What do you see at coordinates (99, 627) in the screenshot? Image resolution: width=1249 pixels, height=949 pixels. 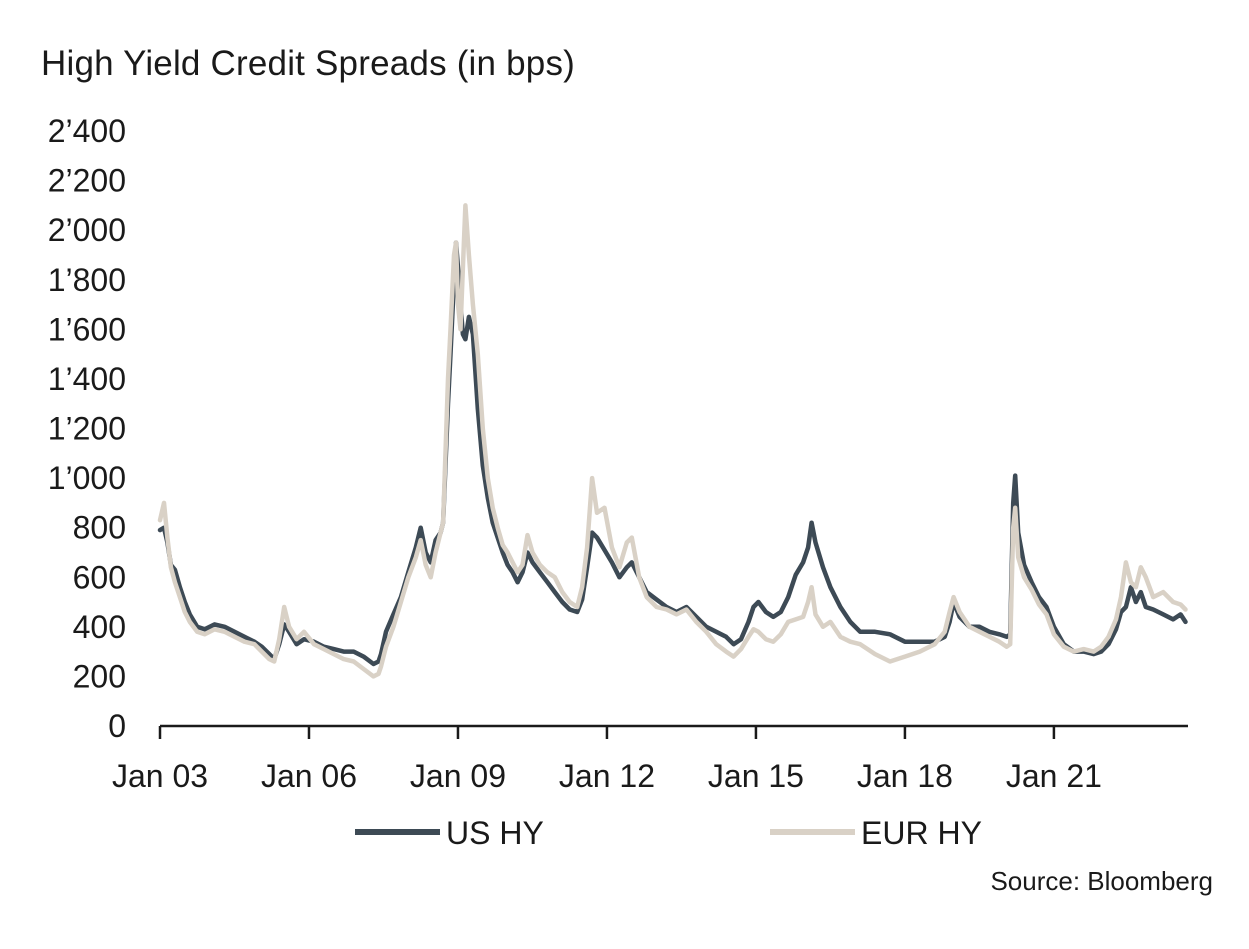 I see `y-tick-label-400: 400` at bounding box center [99, 627].